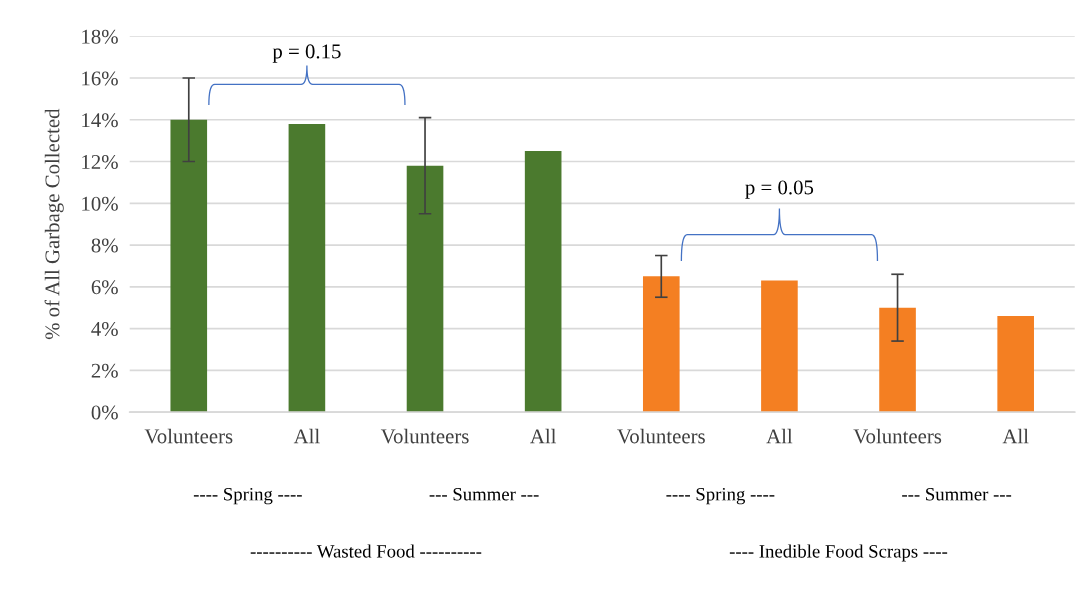 The image size is (1090, 615). I want to click on y-tick-label: 16%, so click(100, 78).